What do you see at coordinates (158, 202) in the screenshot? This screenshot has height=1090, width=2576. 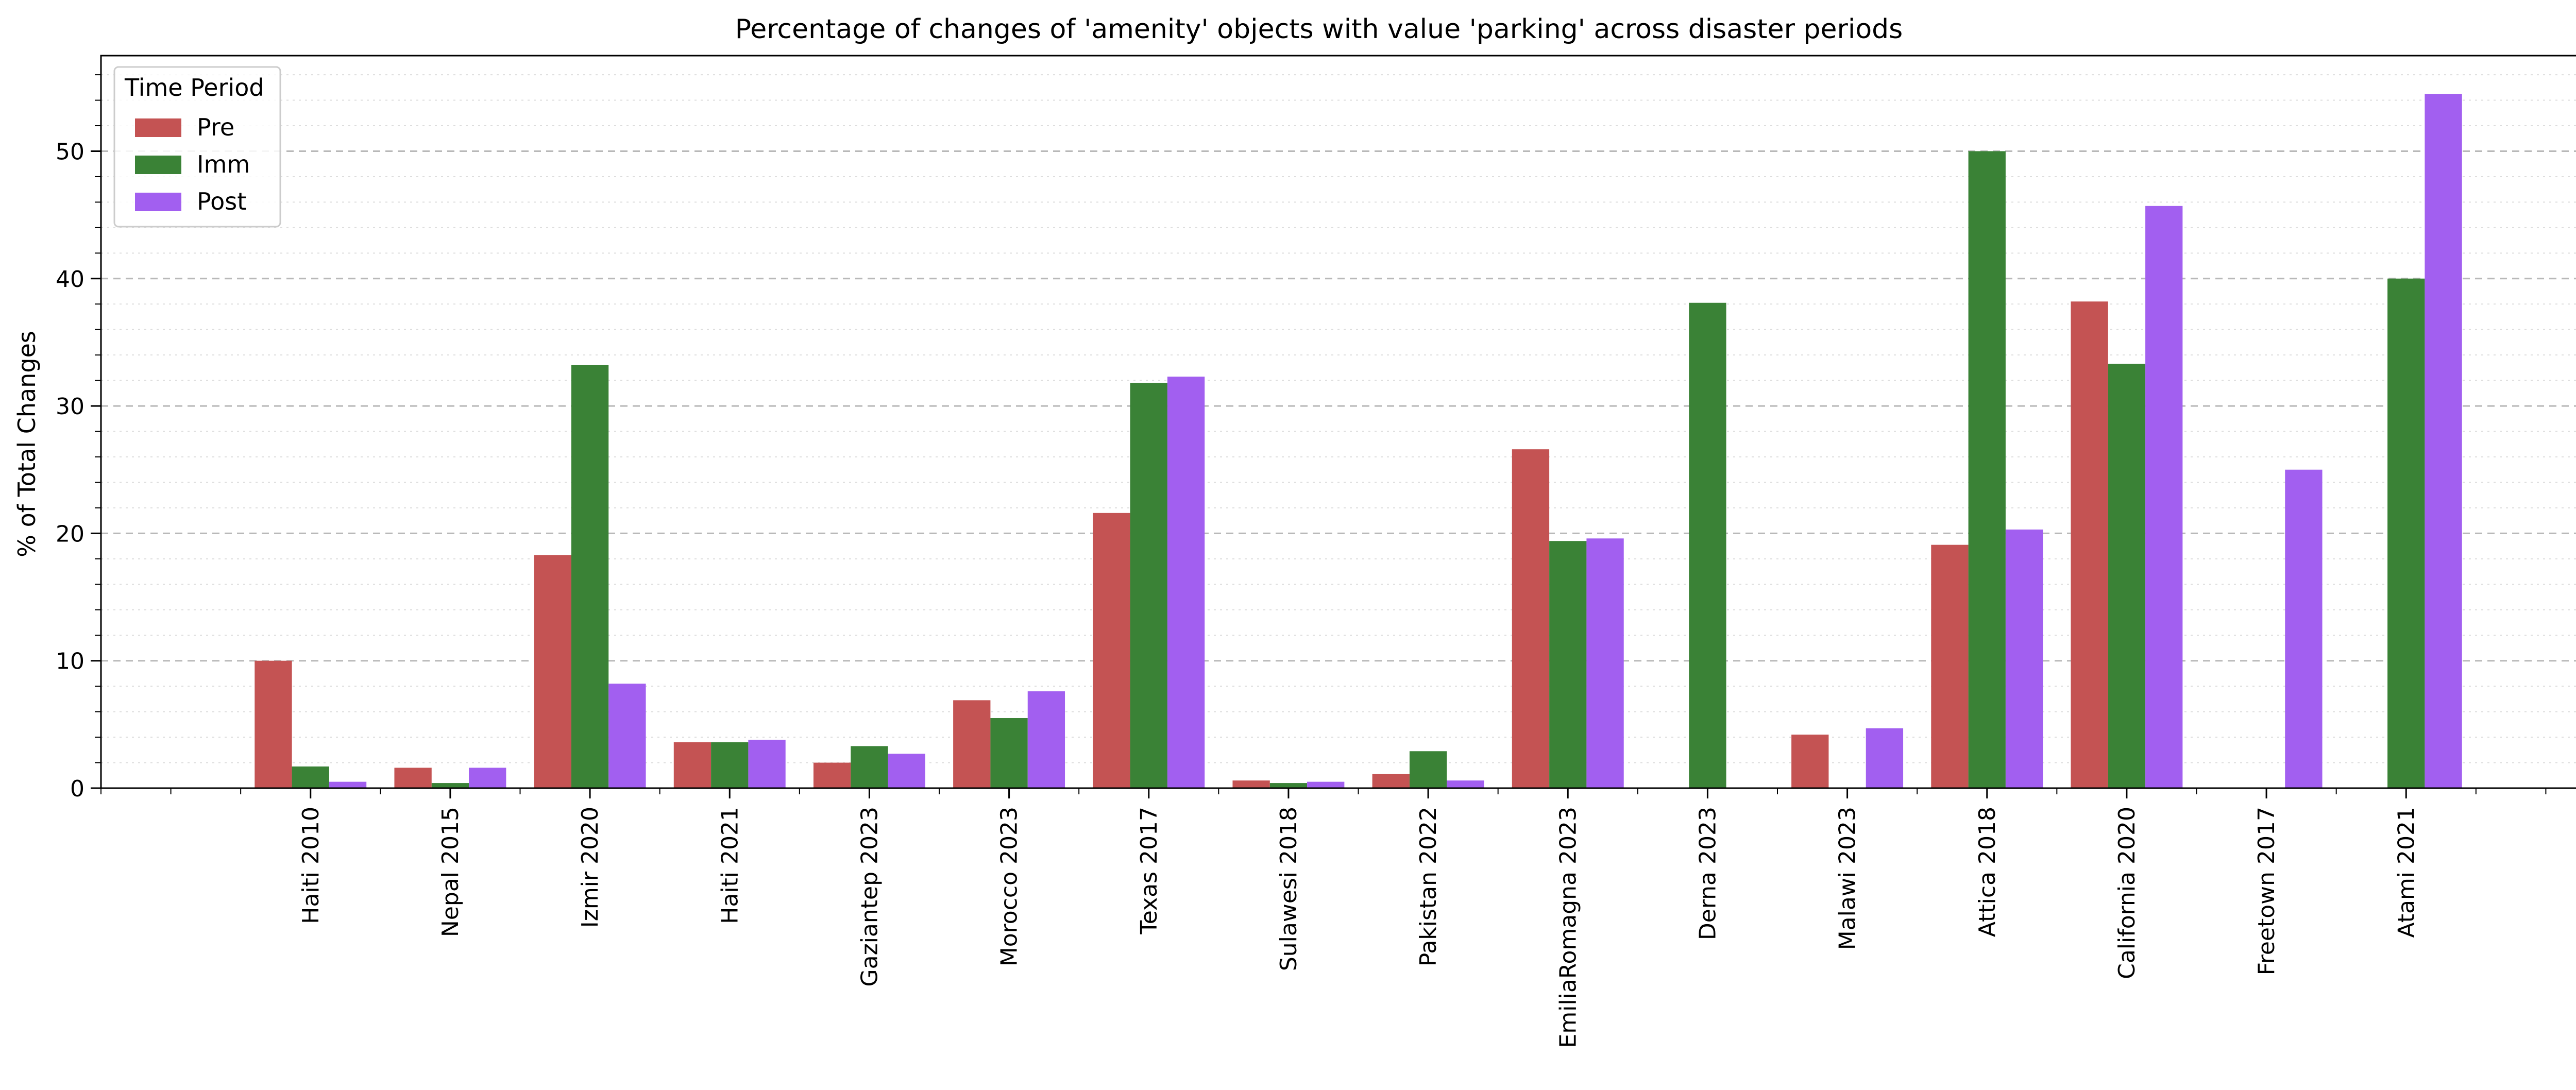 I see `legend-swatch-post` at bounding box center [158, 202].